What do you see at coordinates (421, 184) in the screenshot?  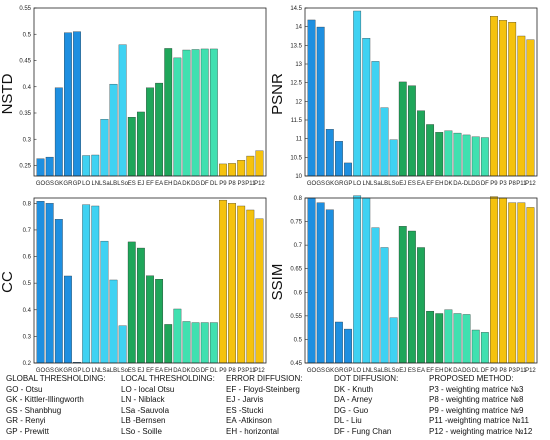 I see `x-tick-label: EA` at bounding box center [421, 184].